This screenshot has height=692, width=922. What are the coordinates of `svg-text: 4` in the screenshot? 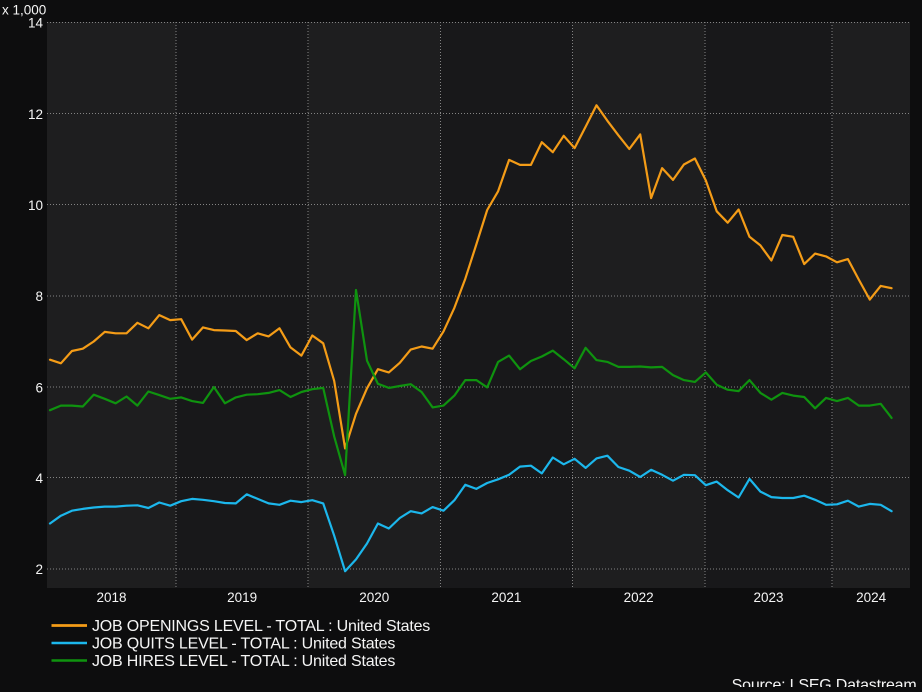 It's located at (39, 478).